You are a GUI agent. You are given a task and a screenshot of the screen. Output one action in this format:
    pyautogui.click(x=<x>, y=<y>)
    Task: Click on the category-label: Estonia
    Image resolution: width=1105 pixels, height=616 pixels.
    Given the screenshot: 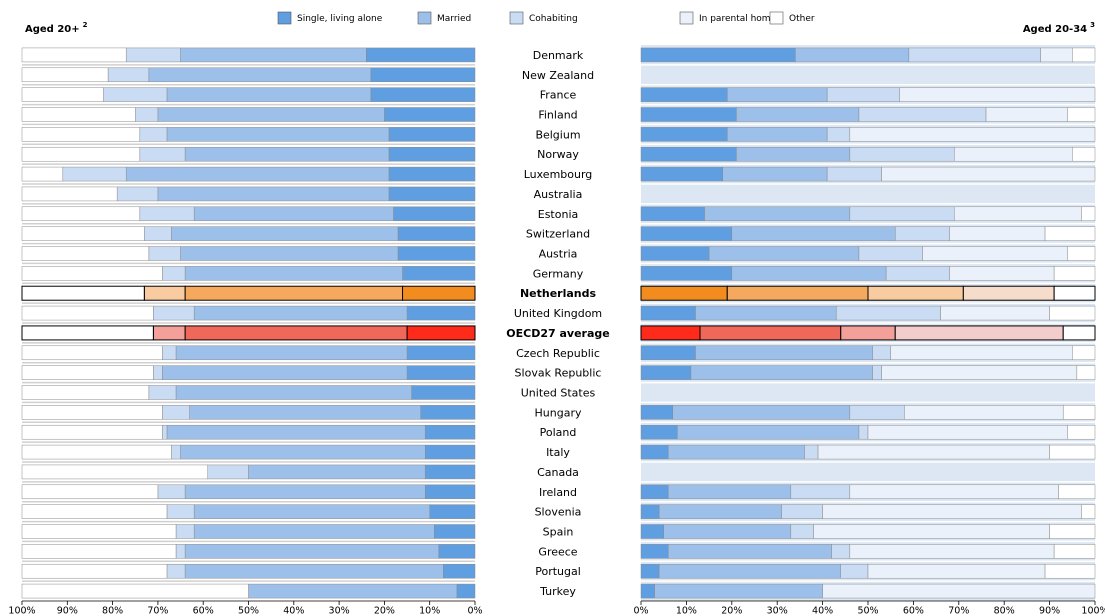 What is the action you would take?
    pyautogui.click(x=558, y=214)
    